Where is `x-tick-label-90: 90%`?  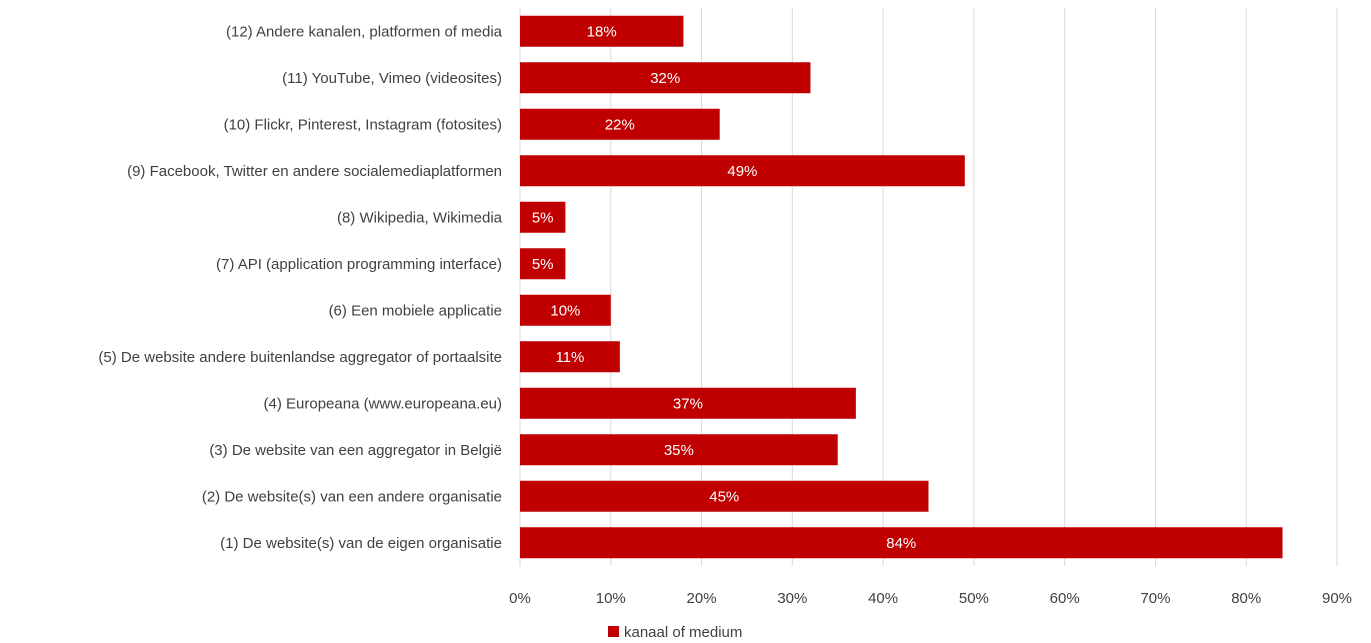
x-tick-label-90: 90% is located at coordinates (1337, 598).